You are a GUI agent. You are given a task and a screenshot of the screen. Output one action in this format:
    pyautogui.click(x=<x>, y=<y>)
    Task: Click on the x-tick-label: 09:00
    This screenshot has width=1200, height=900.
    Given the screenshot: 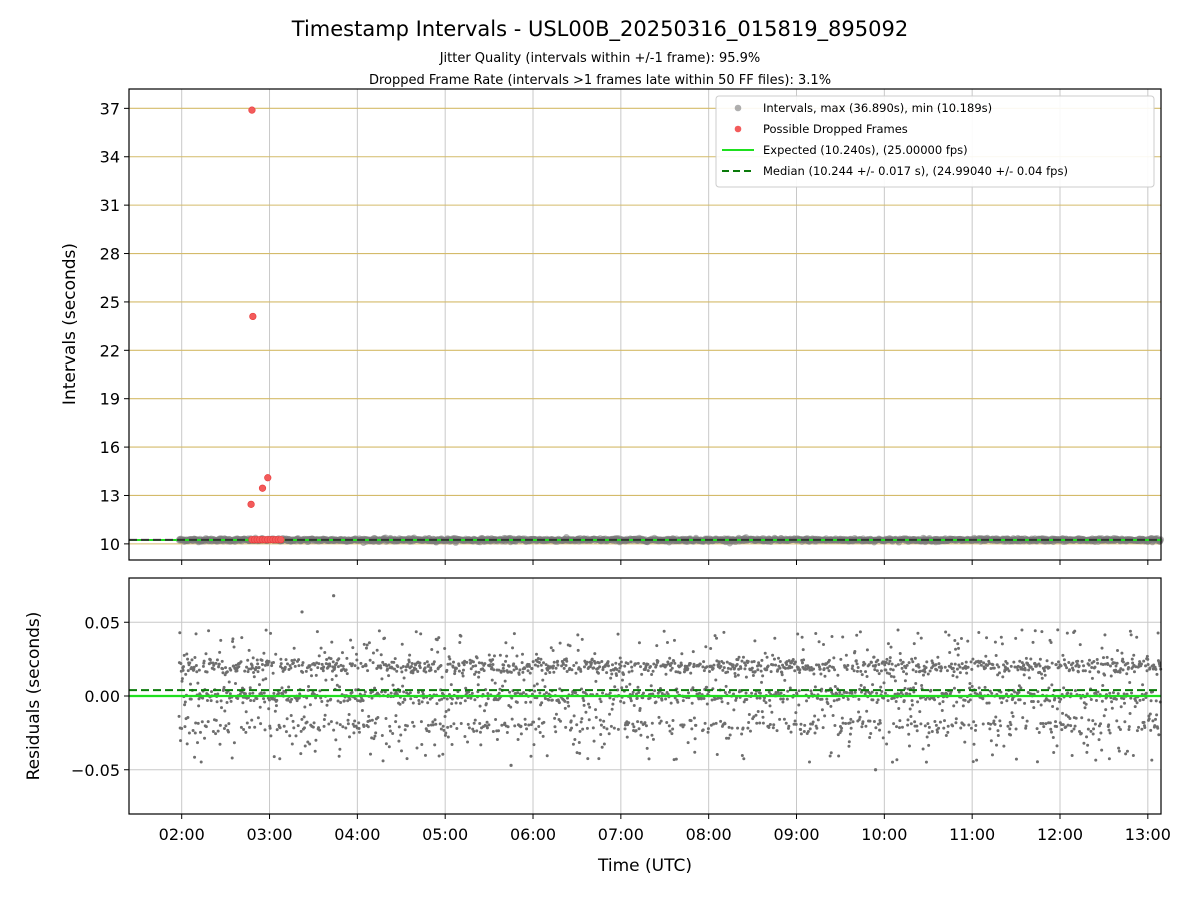 What is the action you would take?
    pyautogui.click(x=796, y=834)
    